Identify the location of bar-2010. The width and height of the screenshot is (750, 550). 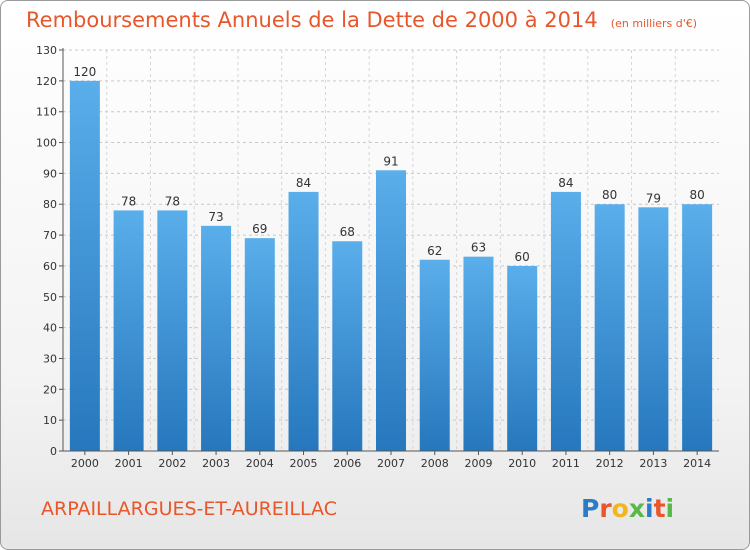
(522, 358).